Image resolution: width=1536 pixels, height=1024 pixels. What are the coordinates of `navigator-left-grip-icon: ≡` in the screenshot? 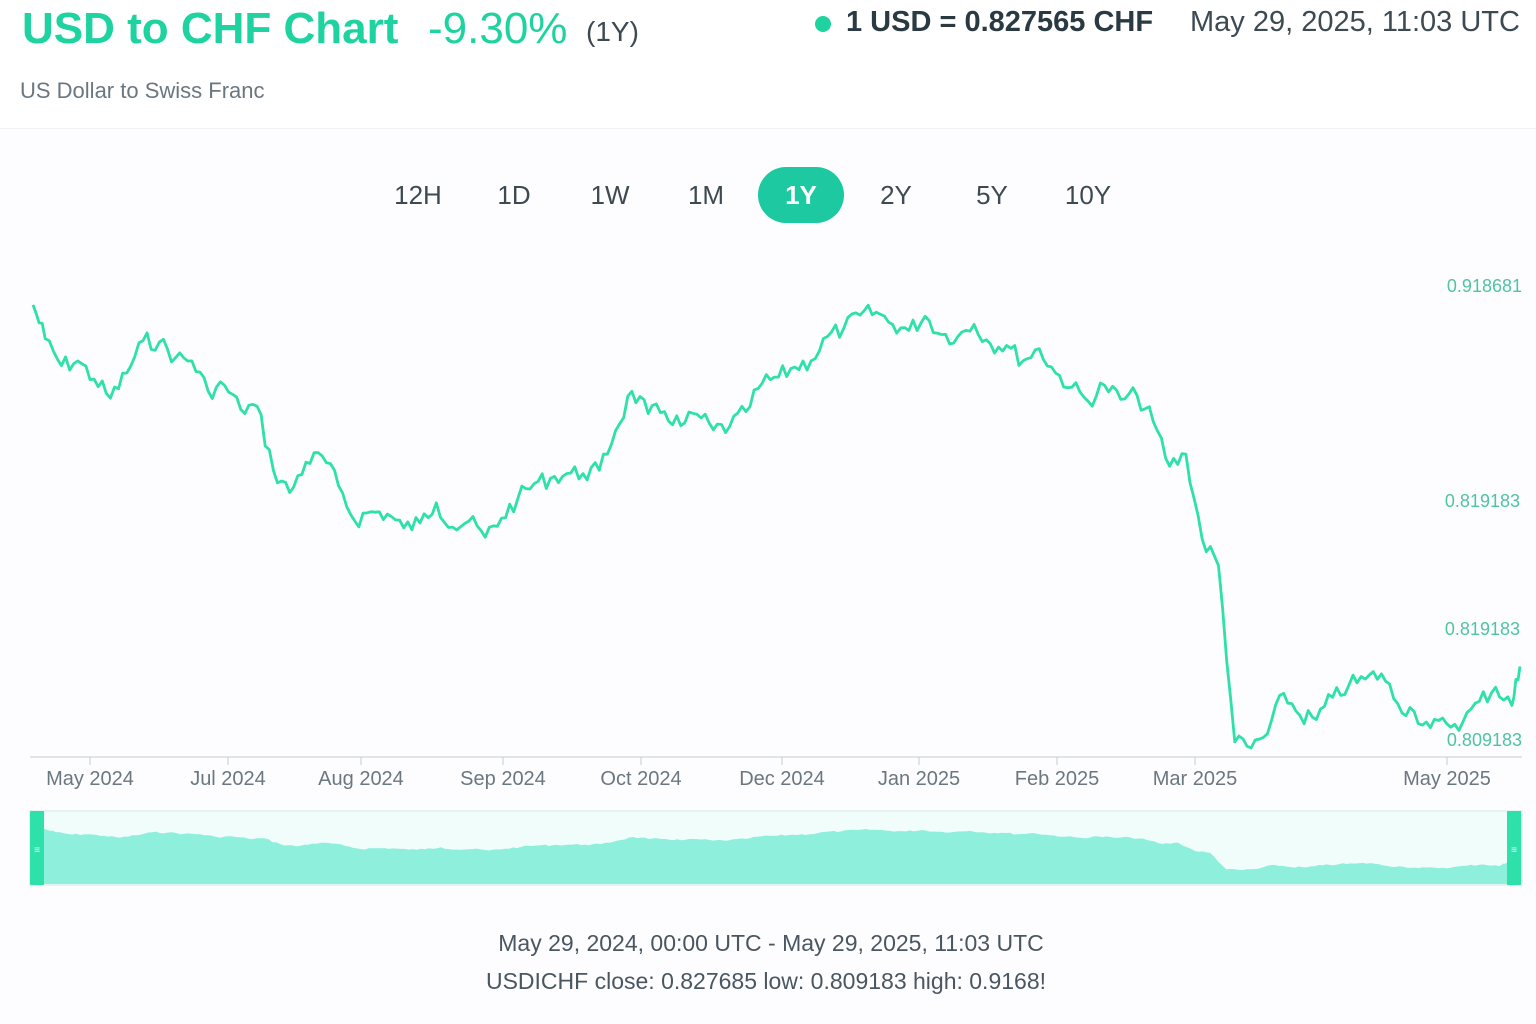 It's located at (37, 850).